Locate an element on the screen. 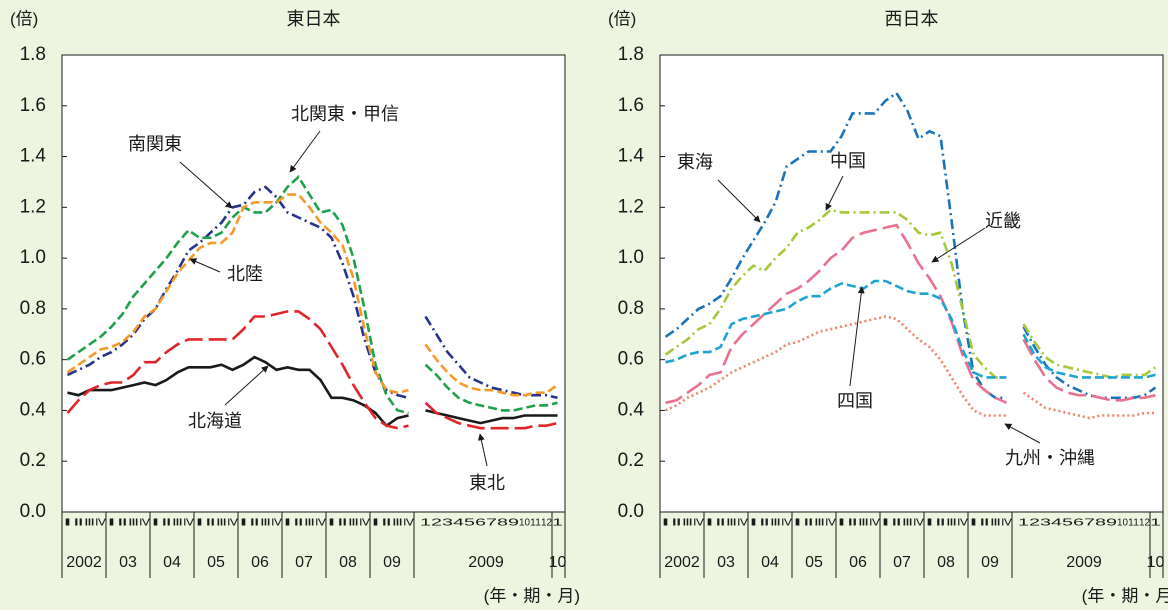 This screenshot has height=610, width=1168. x-tick-label: 6 is located at coordinates (481, 523).